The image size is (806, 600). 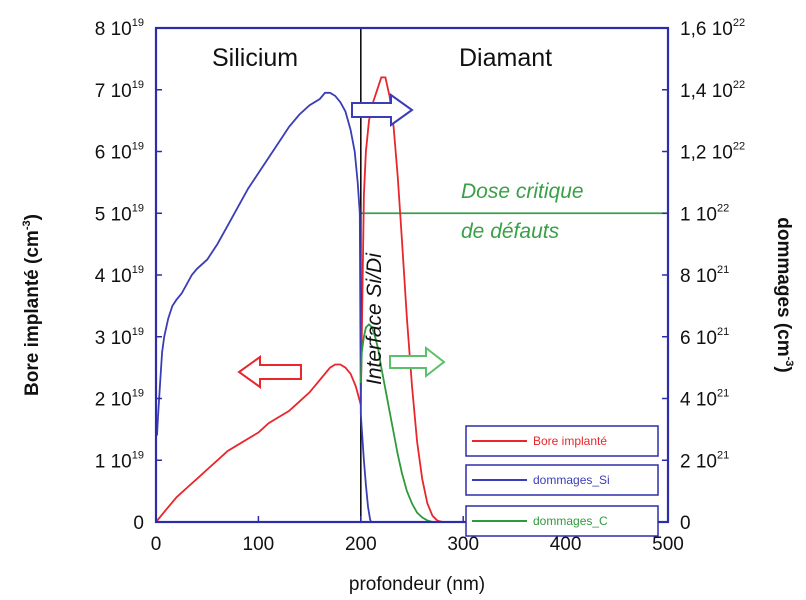 I want to click on x-tick-label: 200, so click(x=361, y=544).